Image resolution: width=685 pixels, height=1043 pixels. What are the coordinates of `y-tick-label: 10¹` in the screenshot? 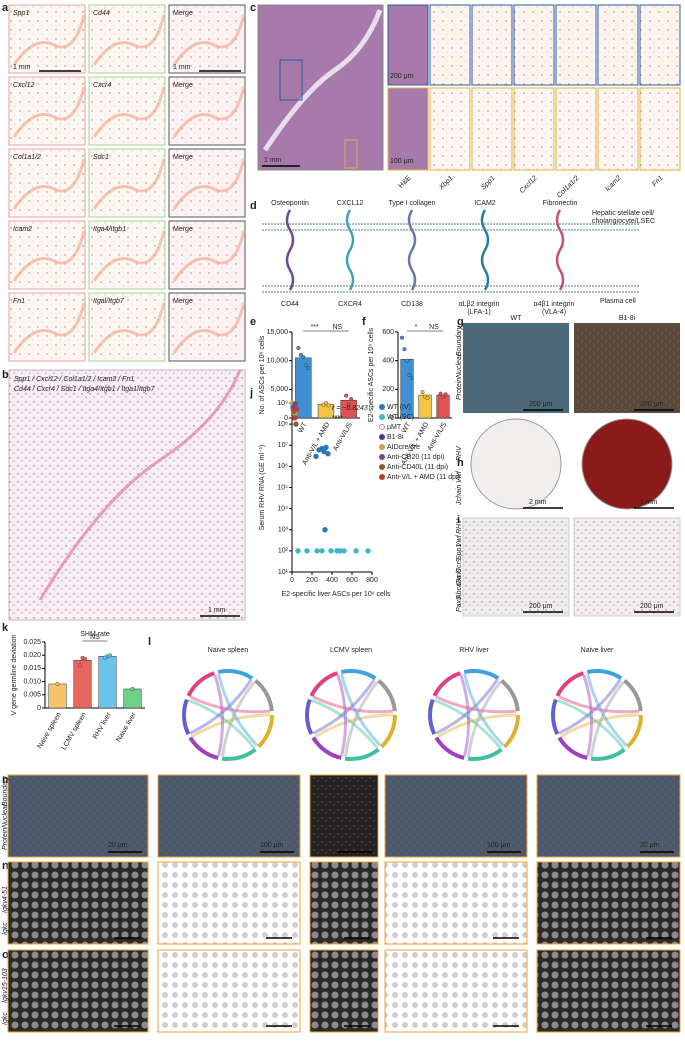 It's located at (283, 572).